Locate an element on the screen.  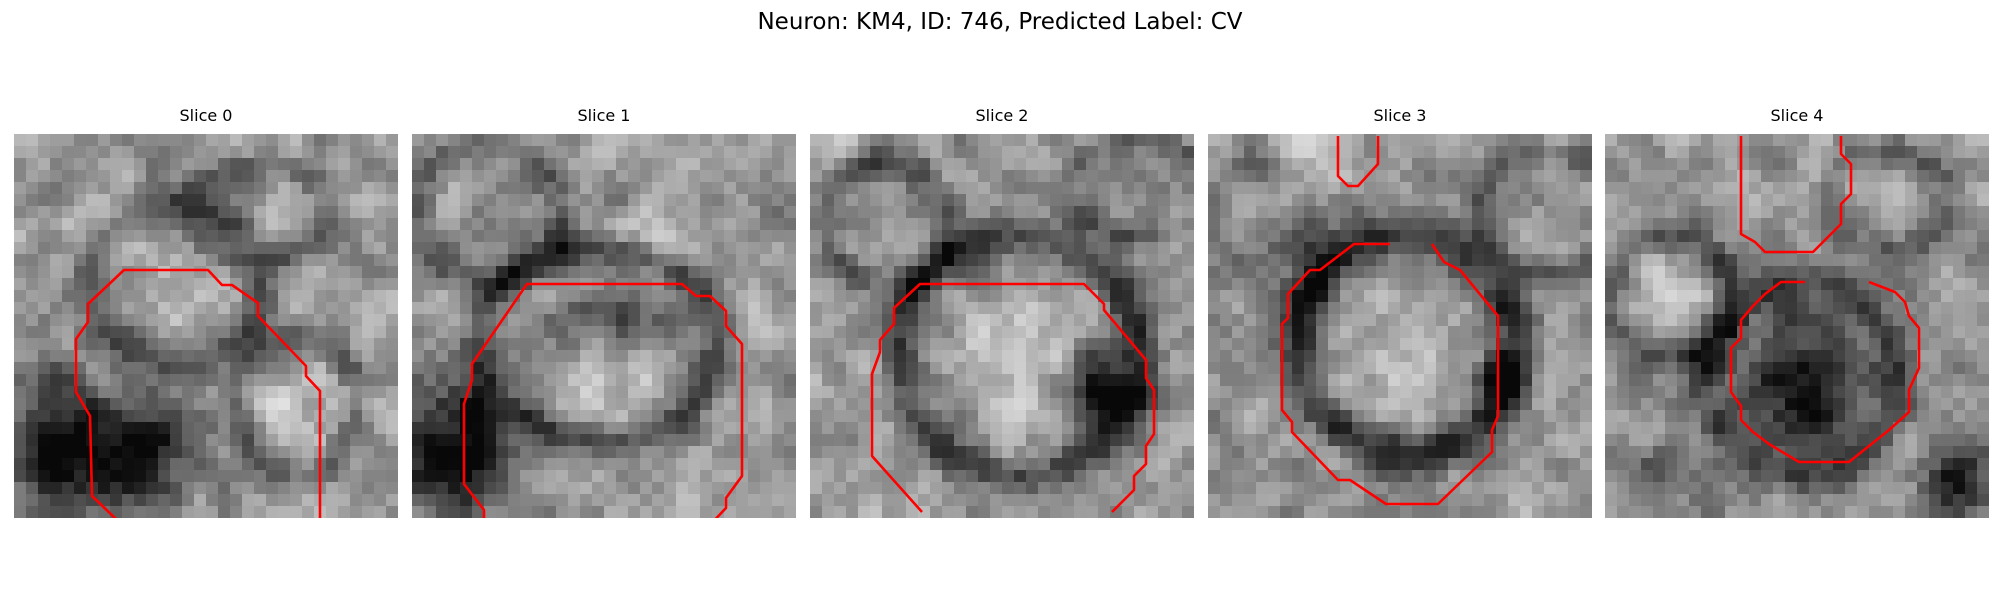
slice-panel-2: Slice 2 is located at coordinates (1002, 313).